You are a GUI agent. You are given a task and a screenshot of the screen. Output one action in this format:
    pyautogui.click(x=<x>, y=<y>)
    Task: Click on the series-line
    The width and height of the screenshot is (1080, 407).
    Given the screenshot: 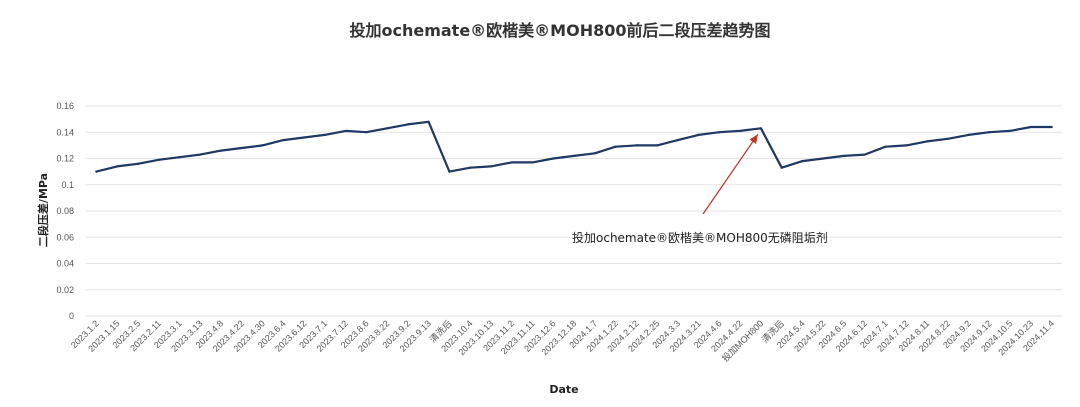 What is the action you would take?
    pyautogui.click(x=574, y=146)
    